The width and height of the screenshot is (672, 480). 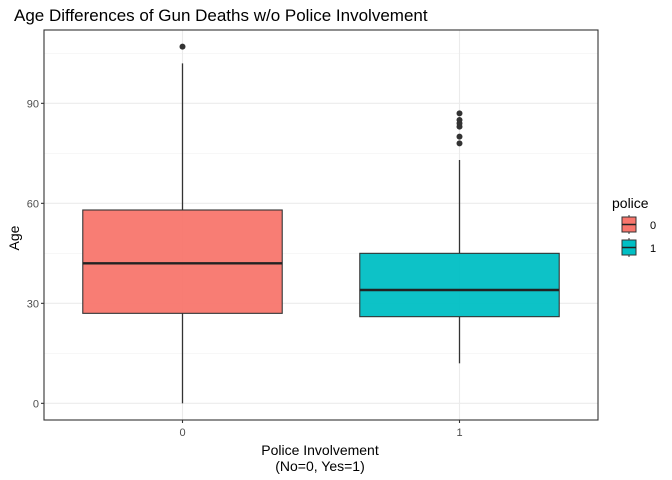 What do you see at coordinates (653, 249) in the screenshot?
I see `legend-label: 1` at bounding box center [653, 249].